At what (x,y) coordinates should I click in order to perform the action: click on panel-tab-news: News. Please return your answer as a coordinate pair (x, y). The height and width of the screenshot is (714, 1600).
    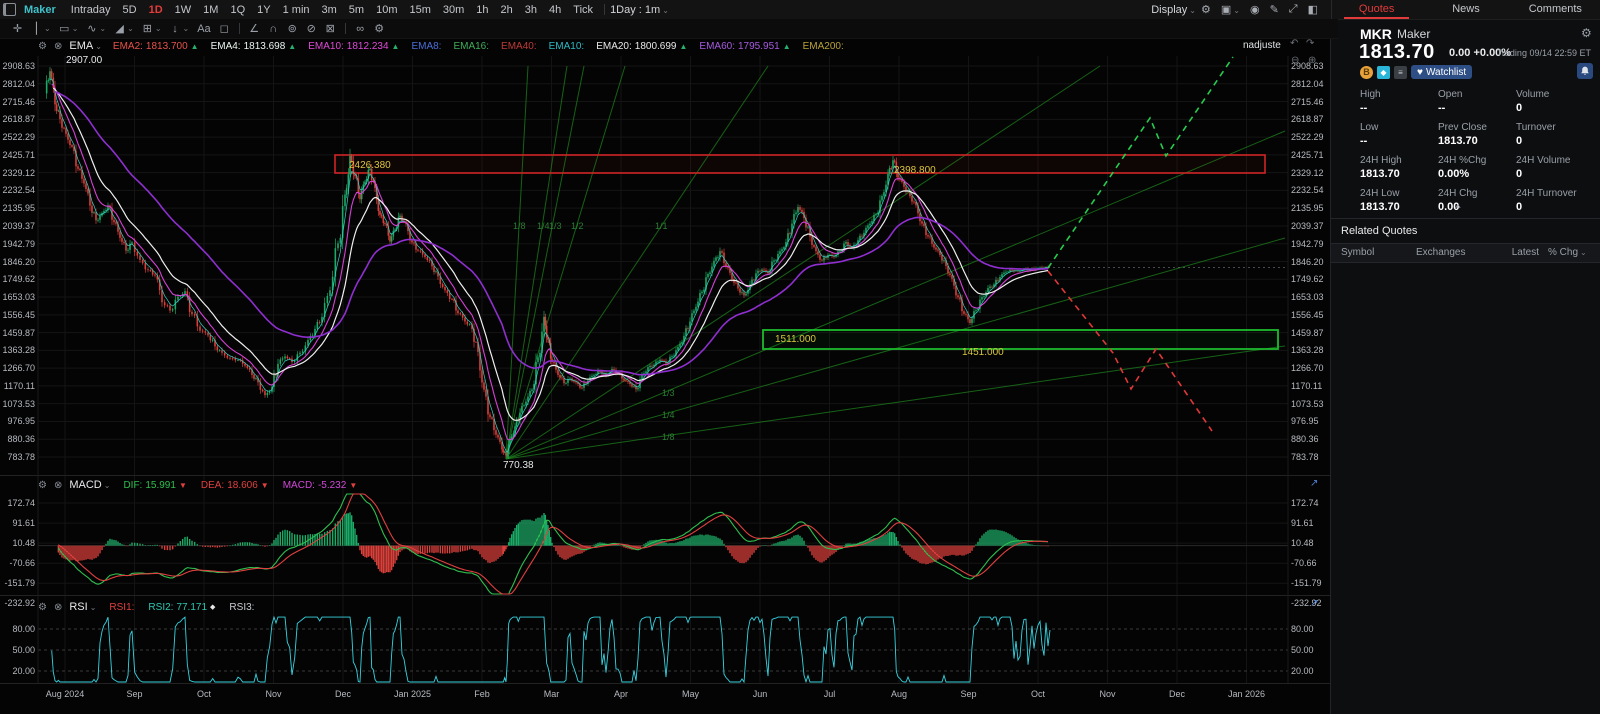
    Looking at the image, I should click on (1466, 9).